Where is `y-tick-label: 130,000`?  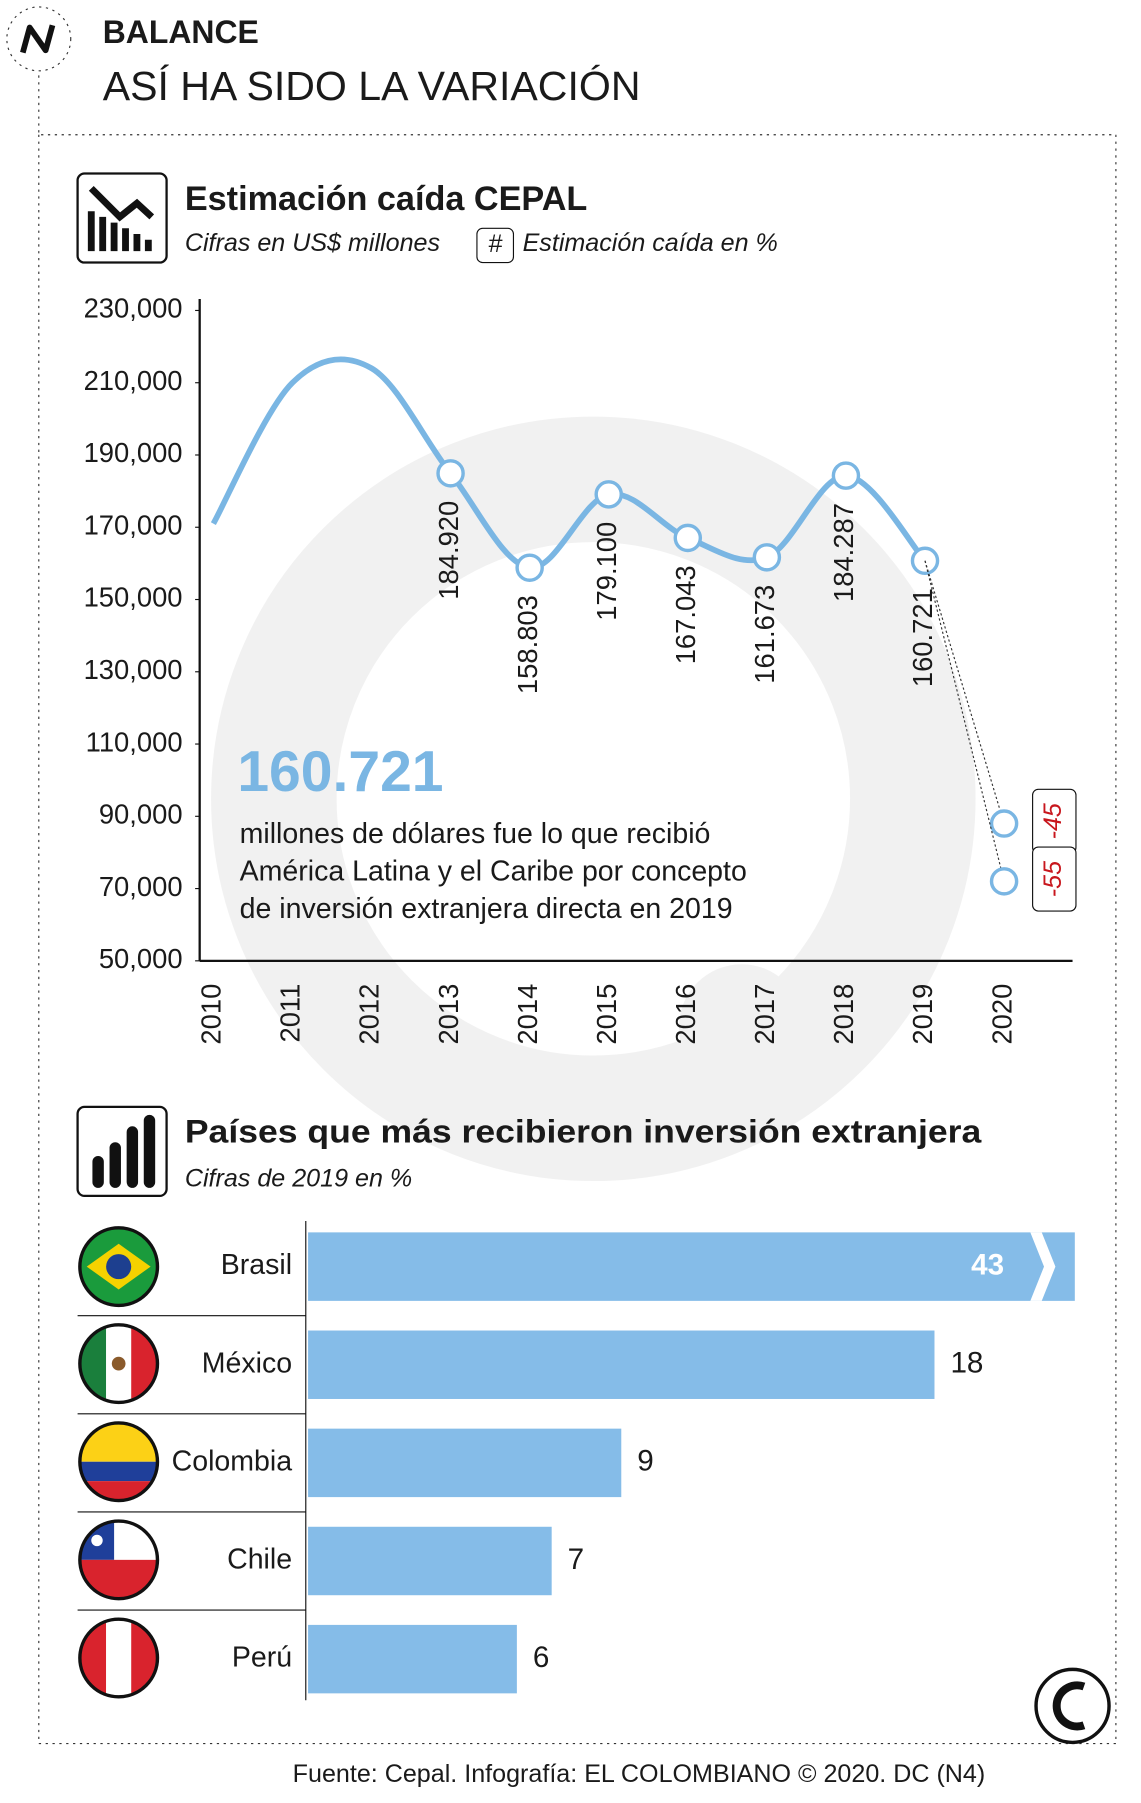 y-tick-label: 130,000 is located at coordinates (133, 669).